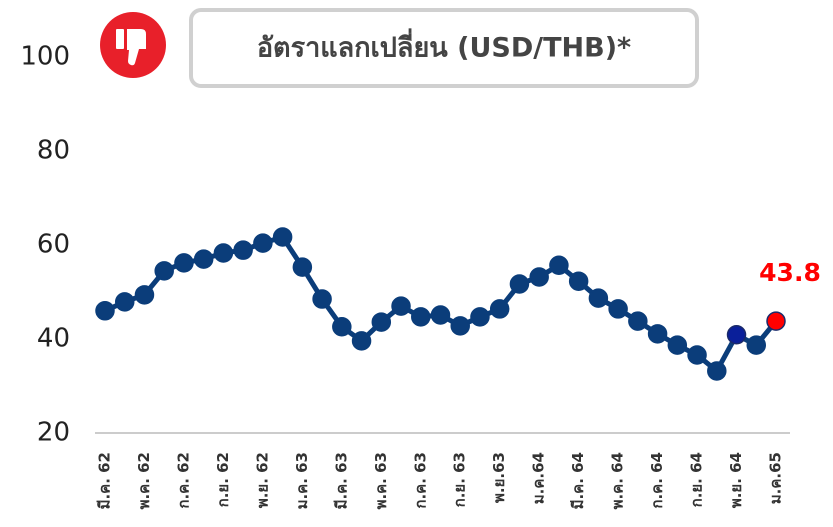 The height and width of the screenshot is (527, 833). I want to click on y-tick-label: 40, so click(53, 339).